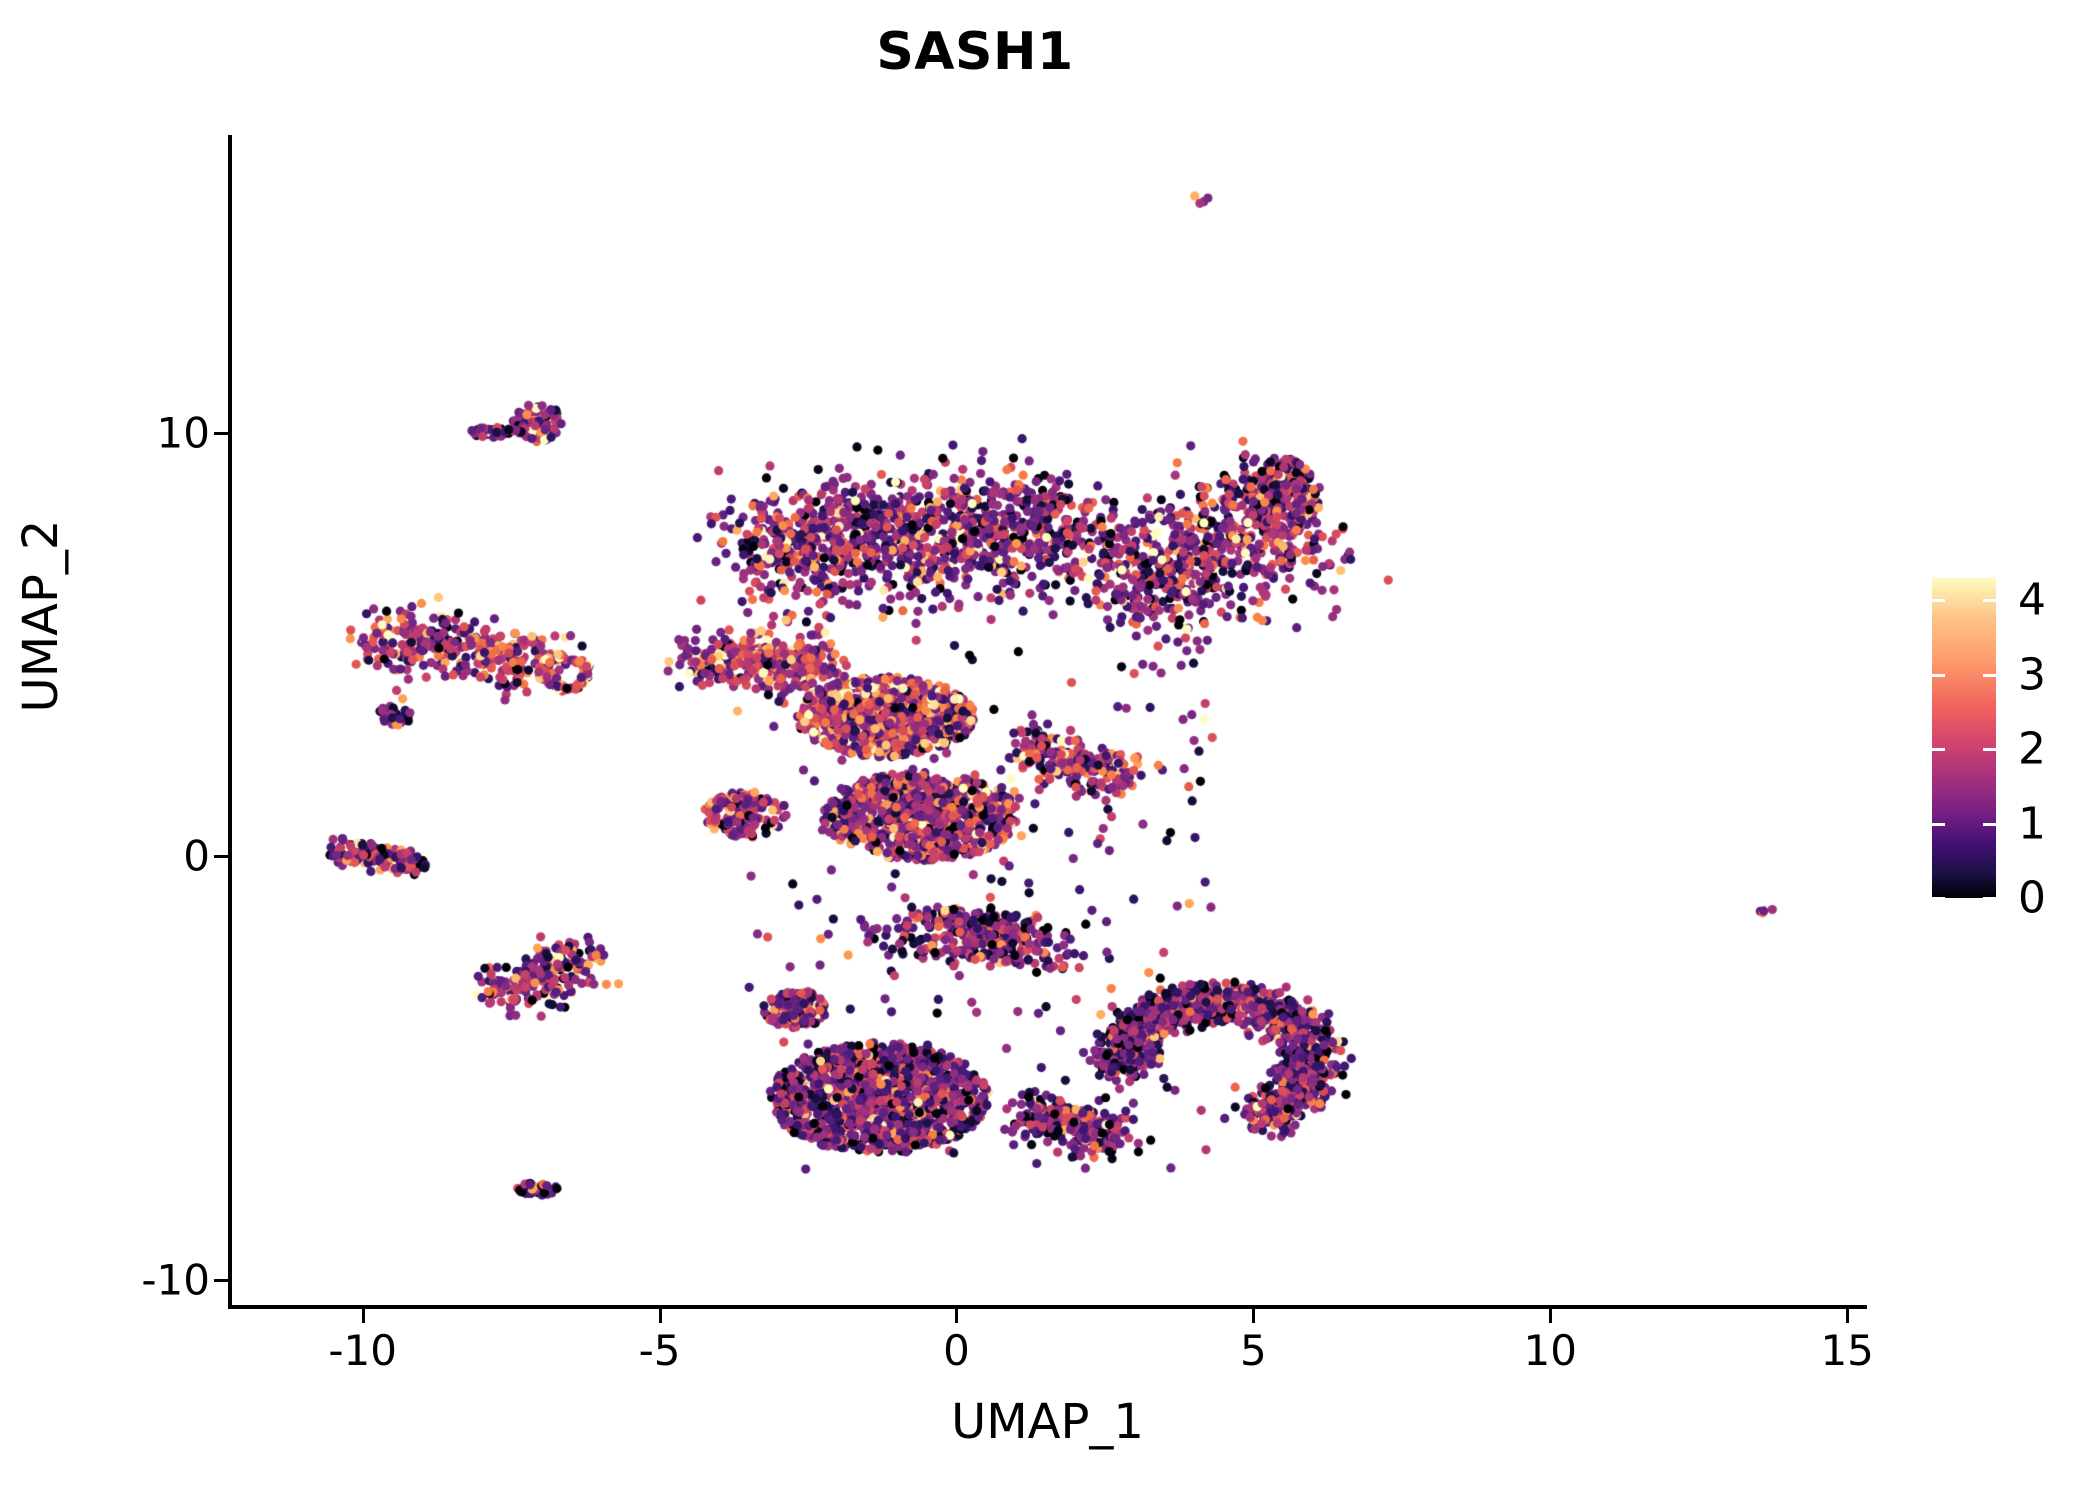  I want to click on y-tick-label: 0, so click(196, 856).